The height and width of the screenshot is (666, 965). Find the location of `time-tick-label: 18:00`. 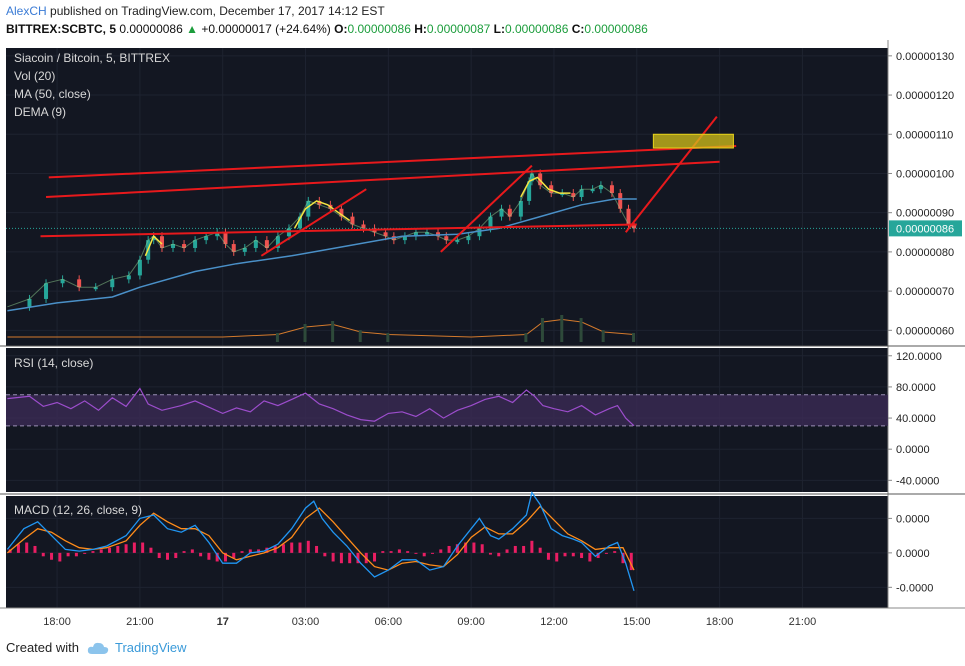

time-tick-label: 18:00 is located at coordinates (57, 622).